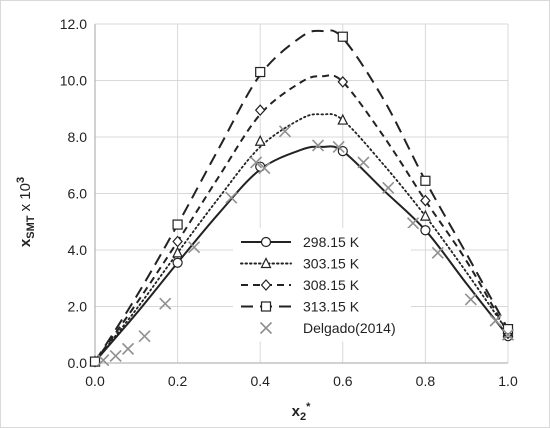 This screenshot has width=550, height=428. Describe the element at coordinates (300, 264) in the screenshot. I see `legend-item: 303.15 K` at that location.